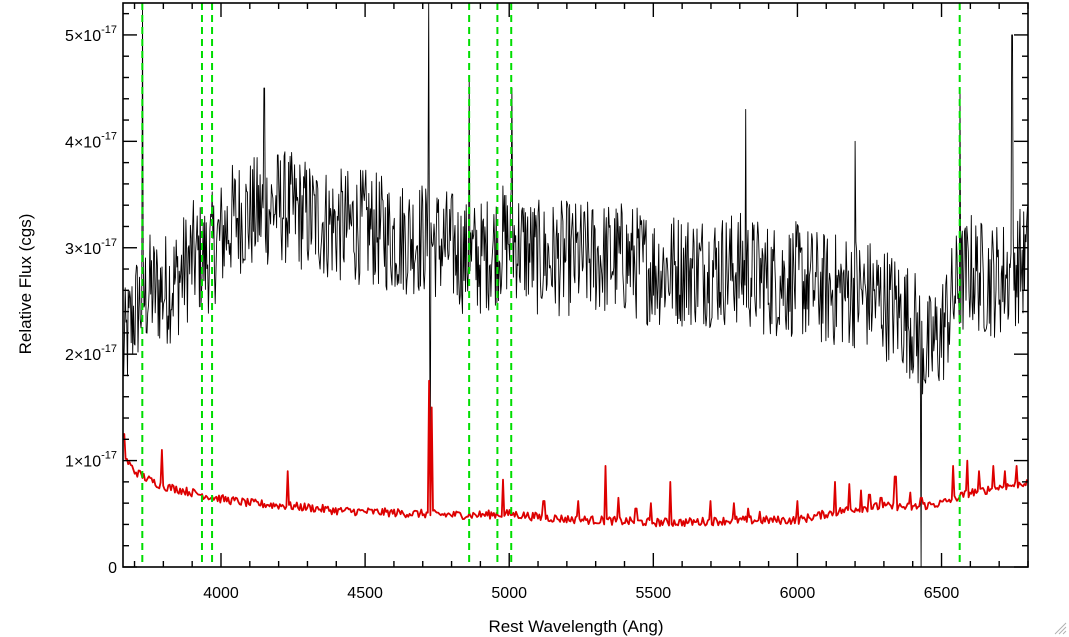 The image size is (1069, 637). What do you see at coordinates (654, 593) in the screenshot?
I see `x-tick-label: 5500` at bounding box center [654, 593].